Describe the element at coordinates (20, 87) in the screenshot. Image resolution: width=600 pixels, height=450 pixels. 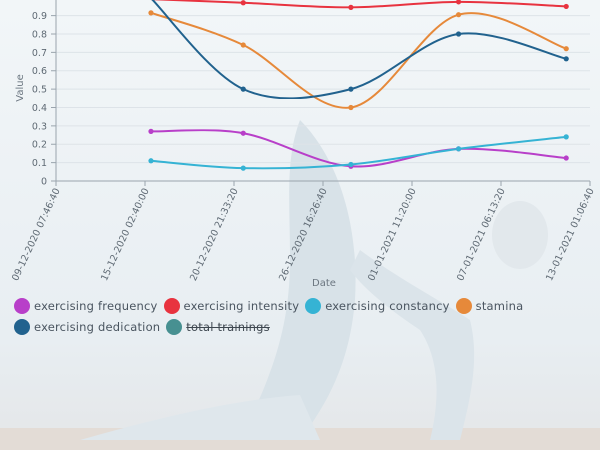
I see `y-axis-label: Value` at that location.